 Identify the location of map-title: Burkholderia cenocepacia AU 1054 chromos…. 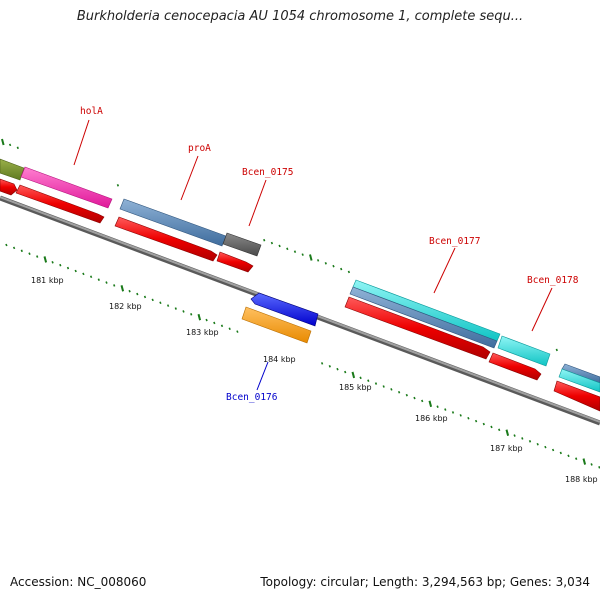
(300, 16).